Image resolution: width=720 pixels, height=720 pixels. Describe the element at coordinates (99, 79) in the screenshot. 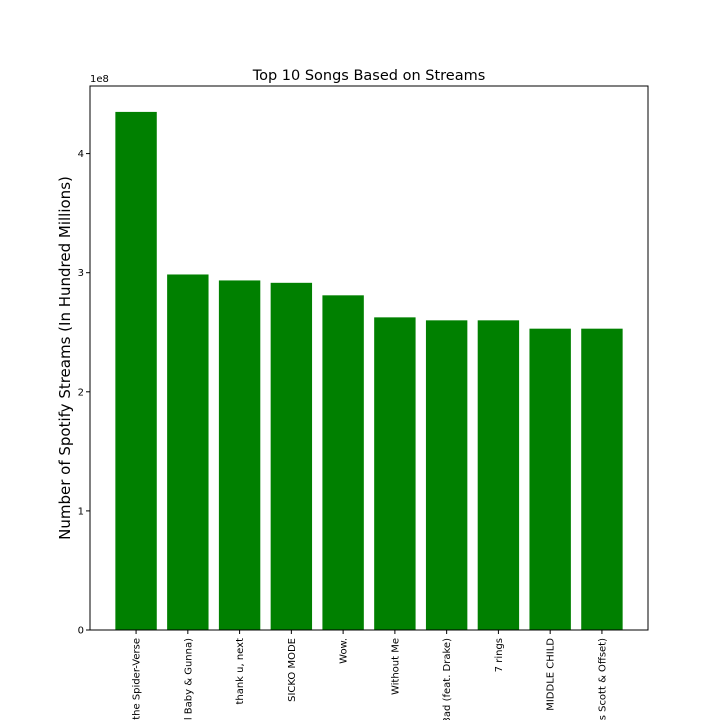

I see `y-offset-text: 1e8` at that location.